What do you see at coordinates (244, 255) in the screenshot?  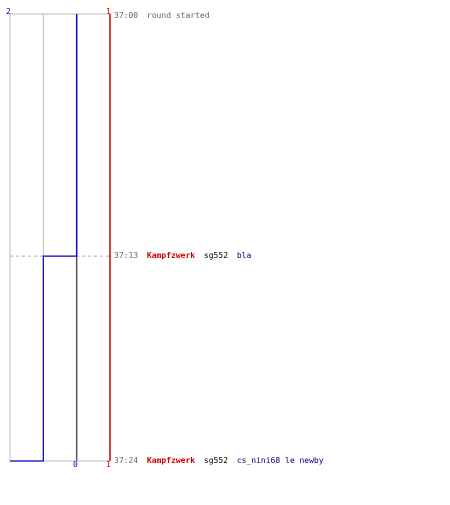 I see `event-victim: bla` at bounding box center [244, 255].